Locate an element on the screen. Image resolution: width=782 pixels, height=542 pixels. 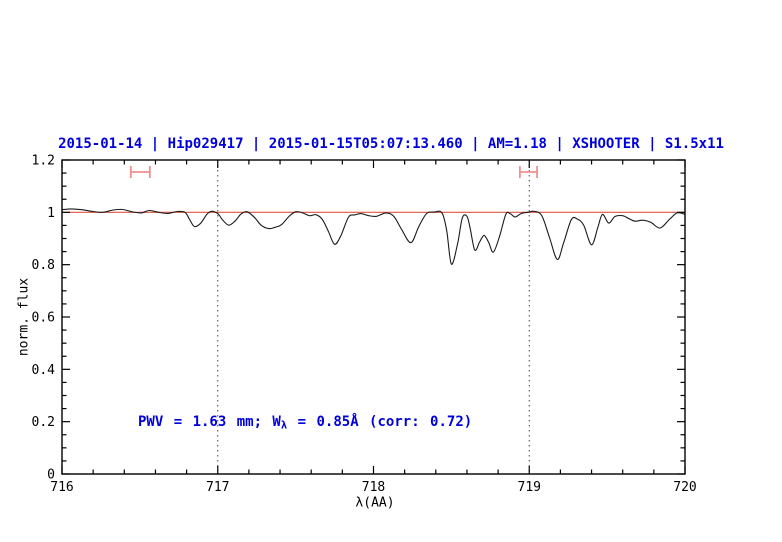
spectrum-line is located at coordinates (373, 236).